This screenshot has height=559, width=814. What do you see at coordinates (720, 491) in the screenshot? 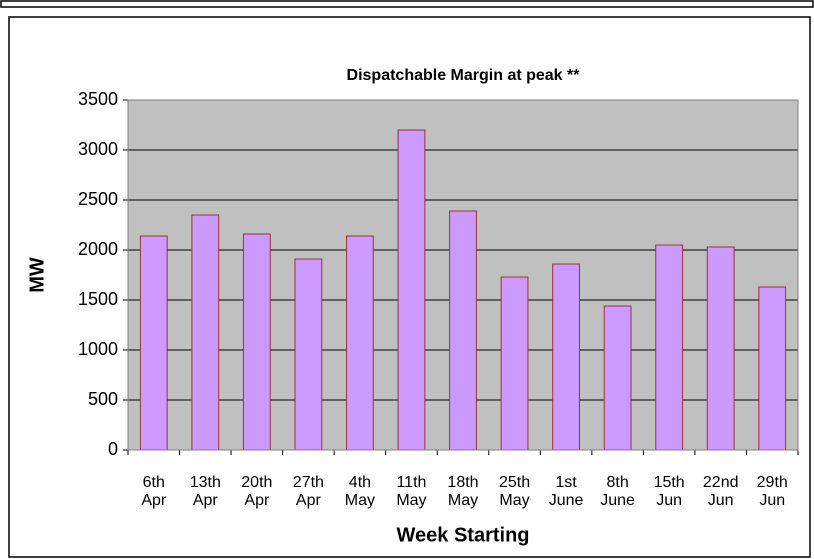
I see `x-tick-label: 22nd Jun` at bounding box center [720, 491].